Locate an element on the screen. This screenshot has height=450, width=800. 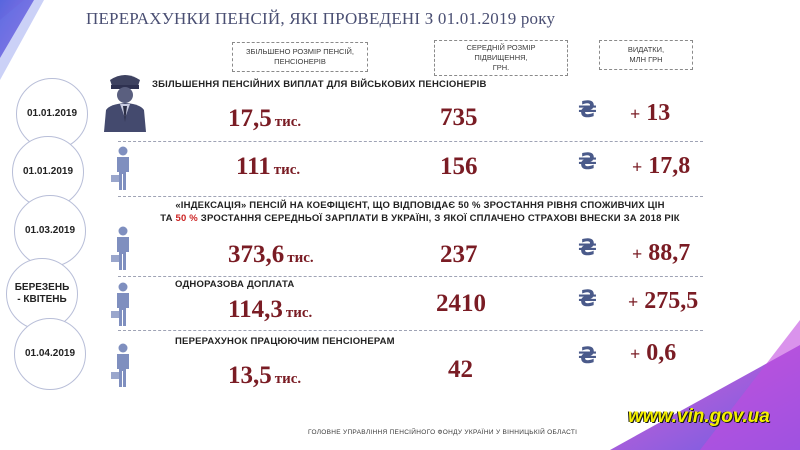
date-label: 01.03.2019 is located at coordinates (50, 230).